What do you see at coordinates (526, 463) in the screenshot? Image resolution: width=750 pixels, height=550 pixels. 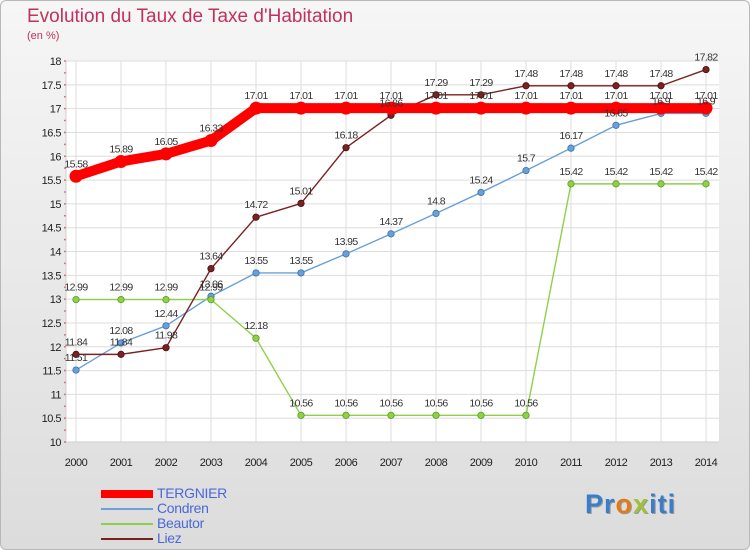 I see `x-tick-label: 2010` at bounding box center [526, 463].